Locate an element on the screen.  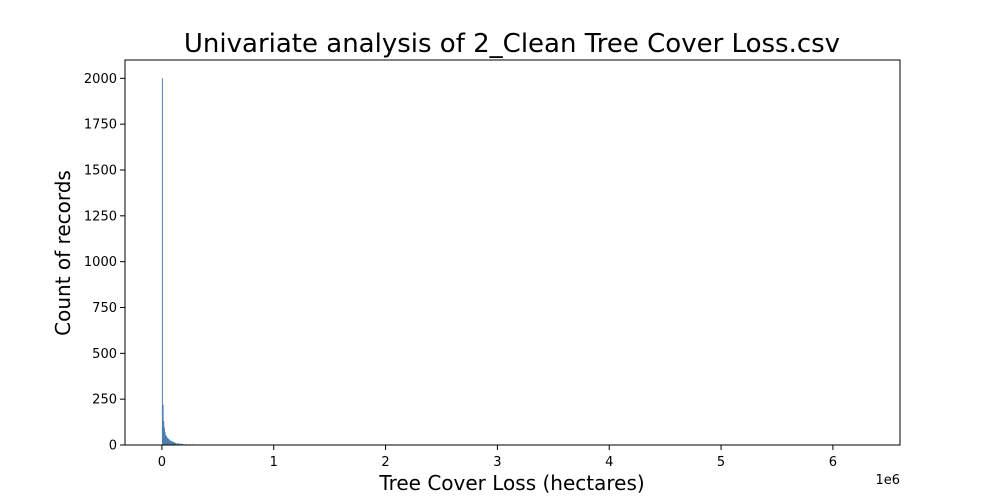
y-tick-label: 1500 is located at coordinates (100, 171).